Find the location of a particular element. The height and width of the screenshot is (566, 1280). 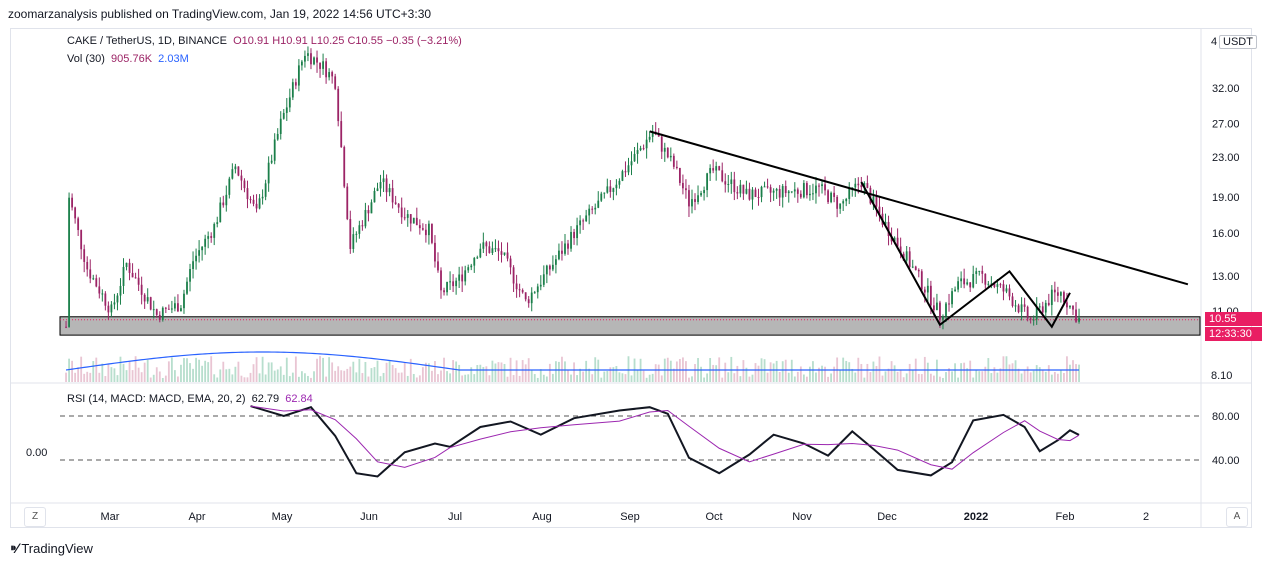

log-scale-toggle: Z is located at coordinates (35, 517).